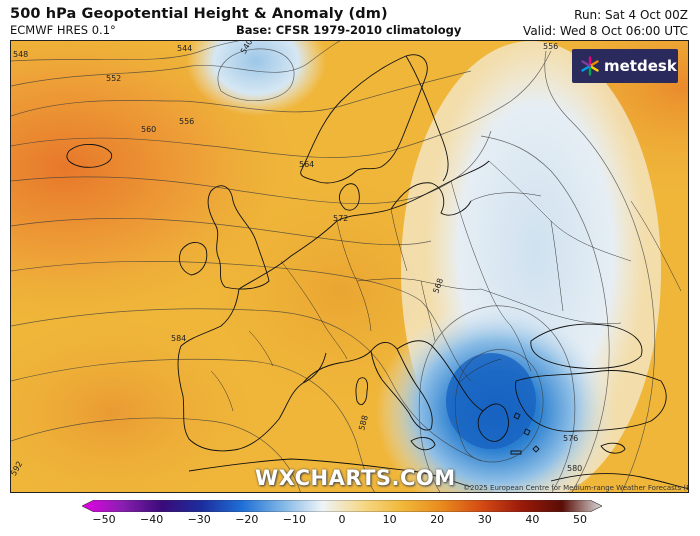  I want to click on contour-label: 564, so click(306, 164).